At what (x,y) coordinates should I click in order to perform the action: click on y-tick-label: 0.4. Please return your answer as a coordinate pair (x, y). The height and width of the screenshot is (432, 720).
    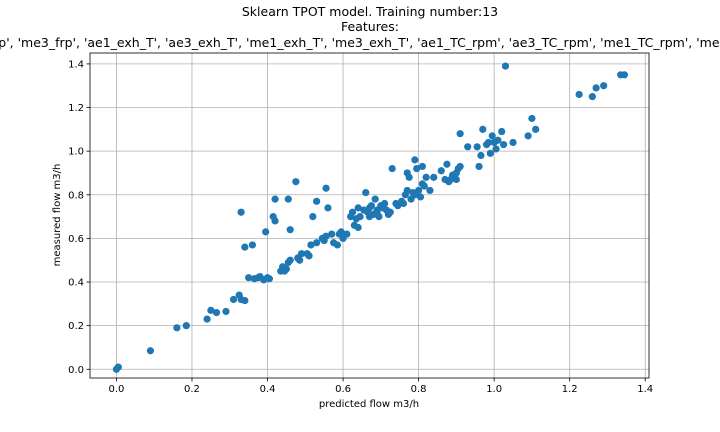
    Looking at the image, I should click on (76, 283).